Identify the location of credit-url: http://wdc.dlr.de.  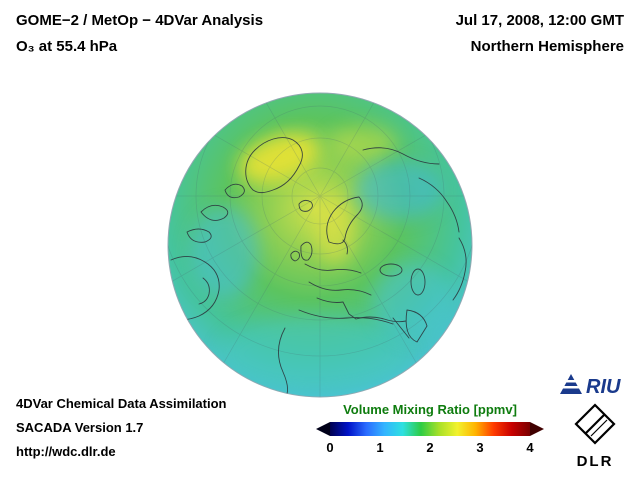
(66, 451).